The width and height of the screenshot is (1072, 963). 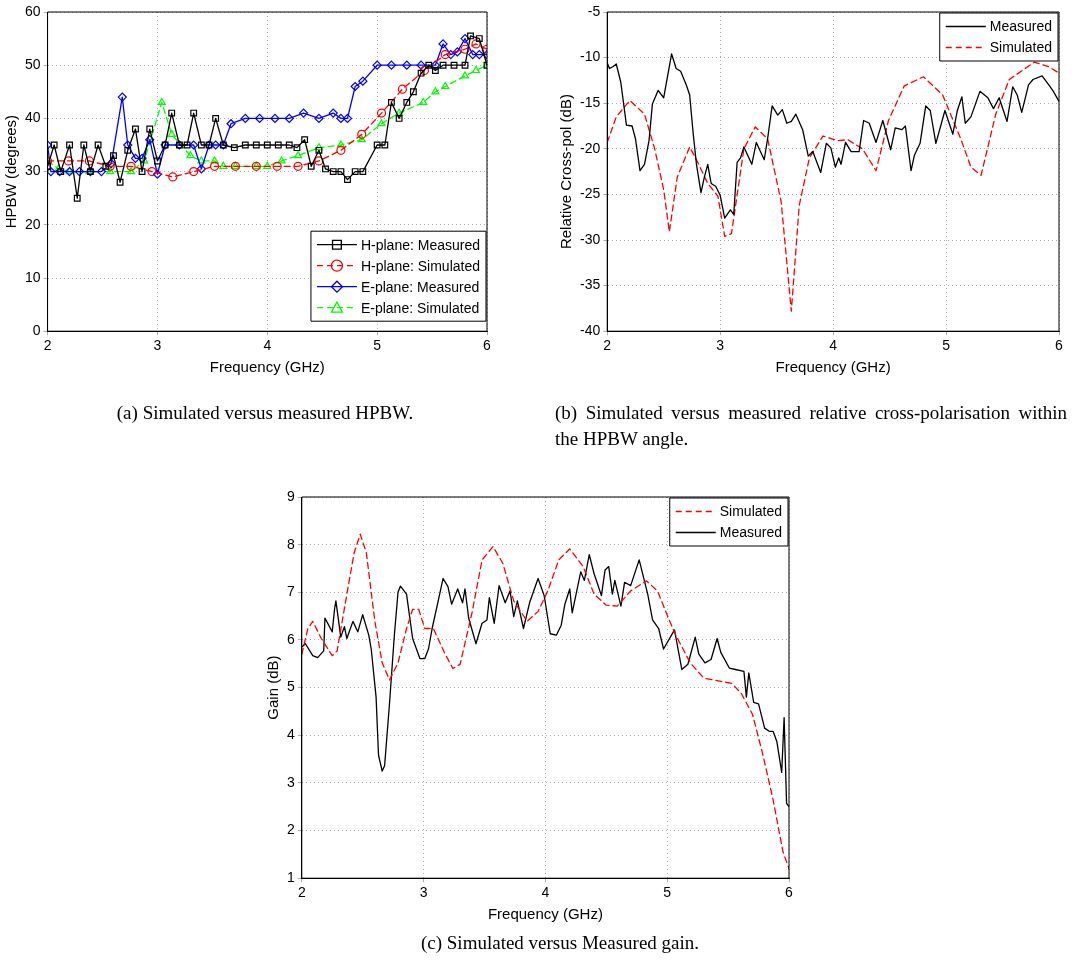 What do you see at coordinates (420, 307) in the screenshot?
I see `legend-label: E-plane: Simulated` at bounding box center [420, 307].